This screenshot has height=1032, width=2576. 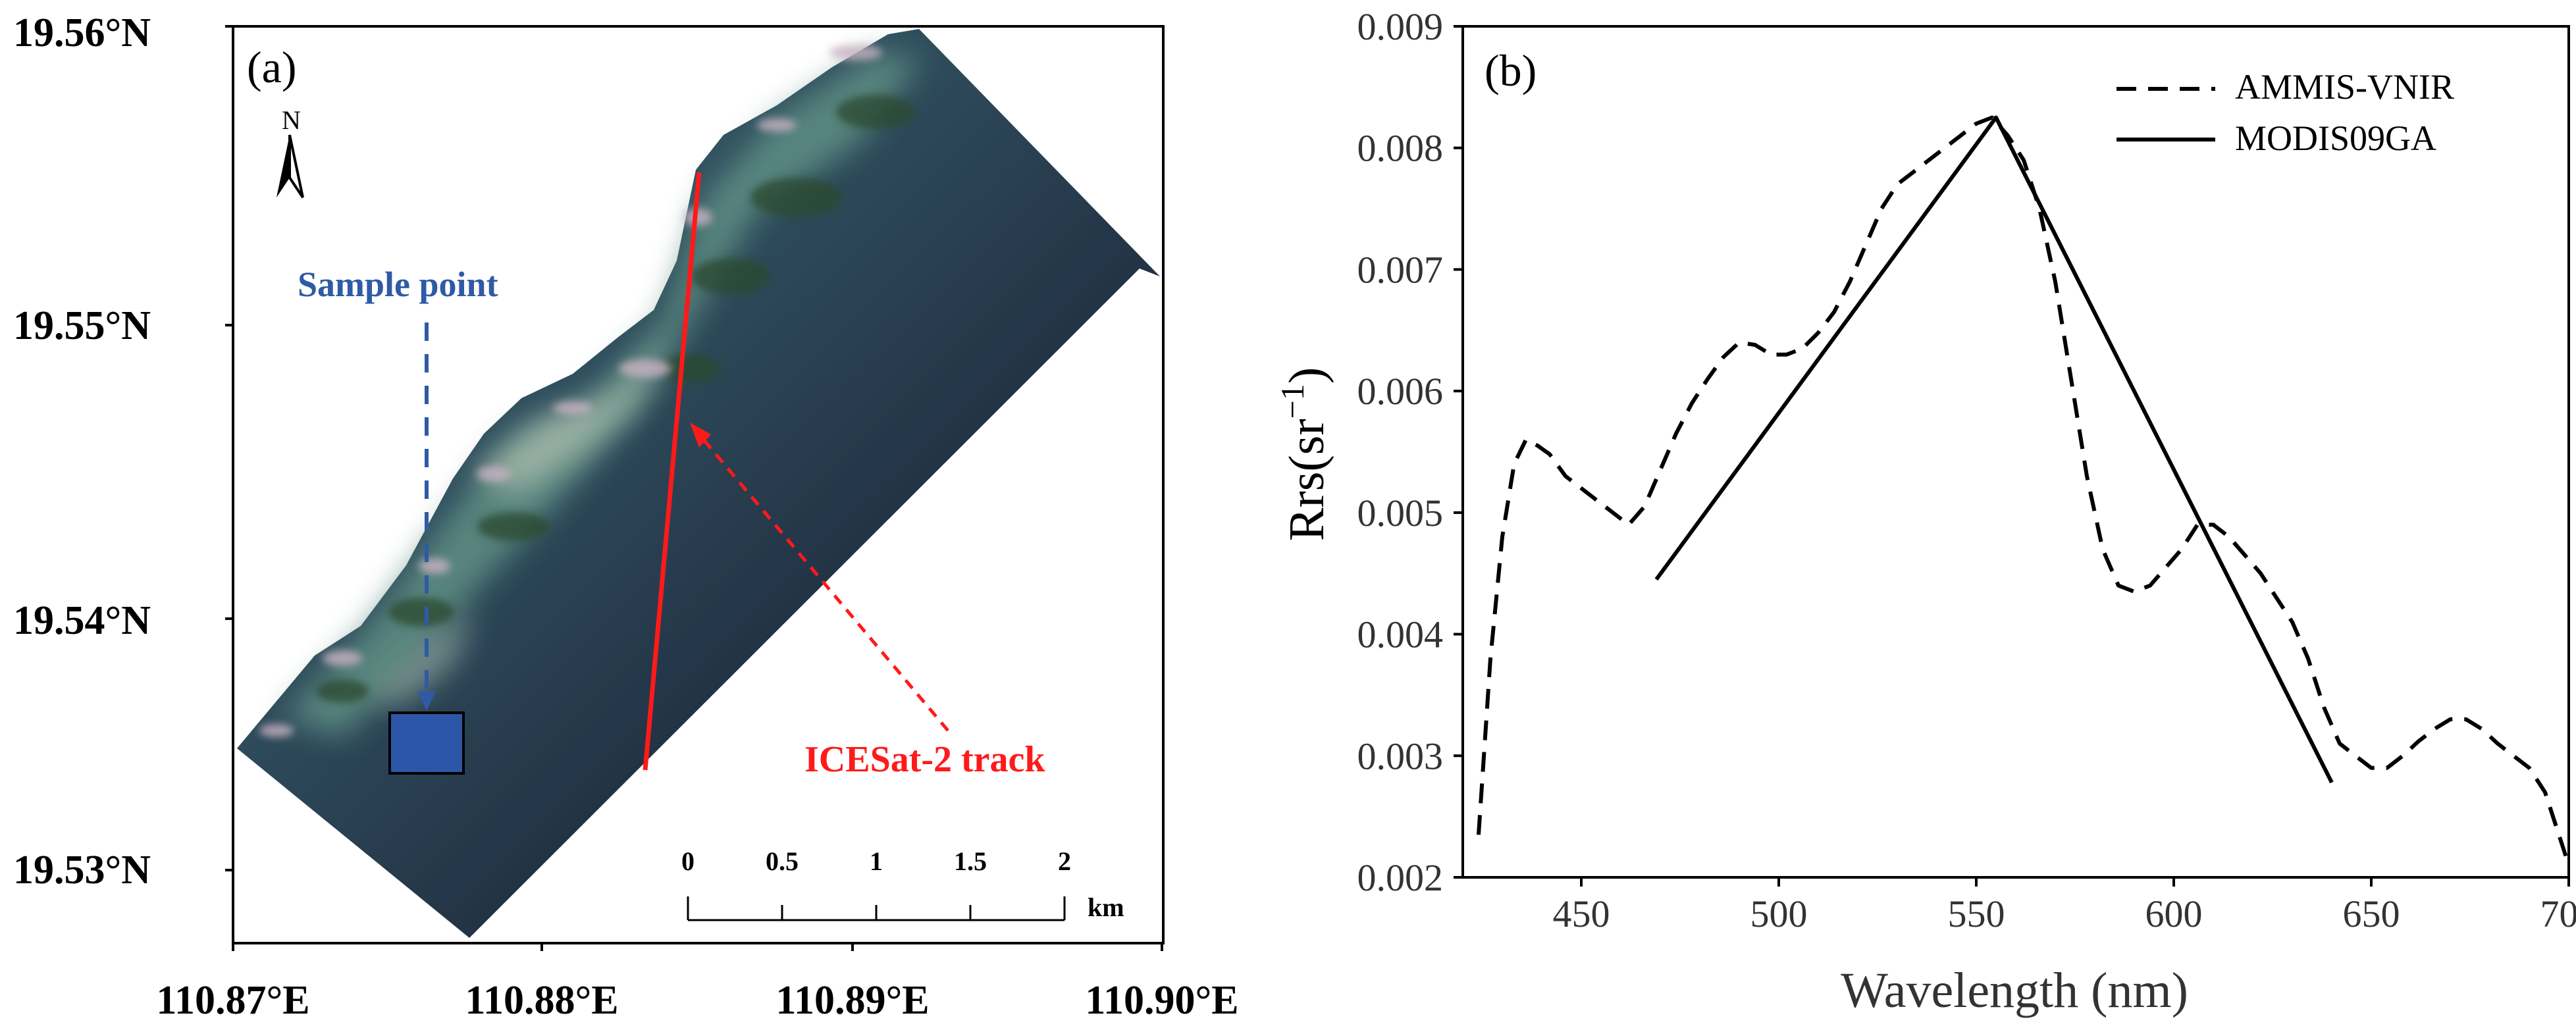 What do you see at coordinates (82, 325) in the screenshot?
I see `lat-tick-19.55: 19.55°N` at bounding box center [82, 325].